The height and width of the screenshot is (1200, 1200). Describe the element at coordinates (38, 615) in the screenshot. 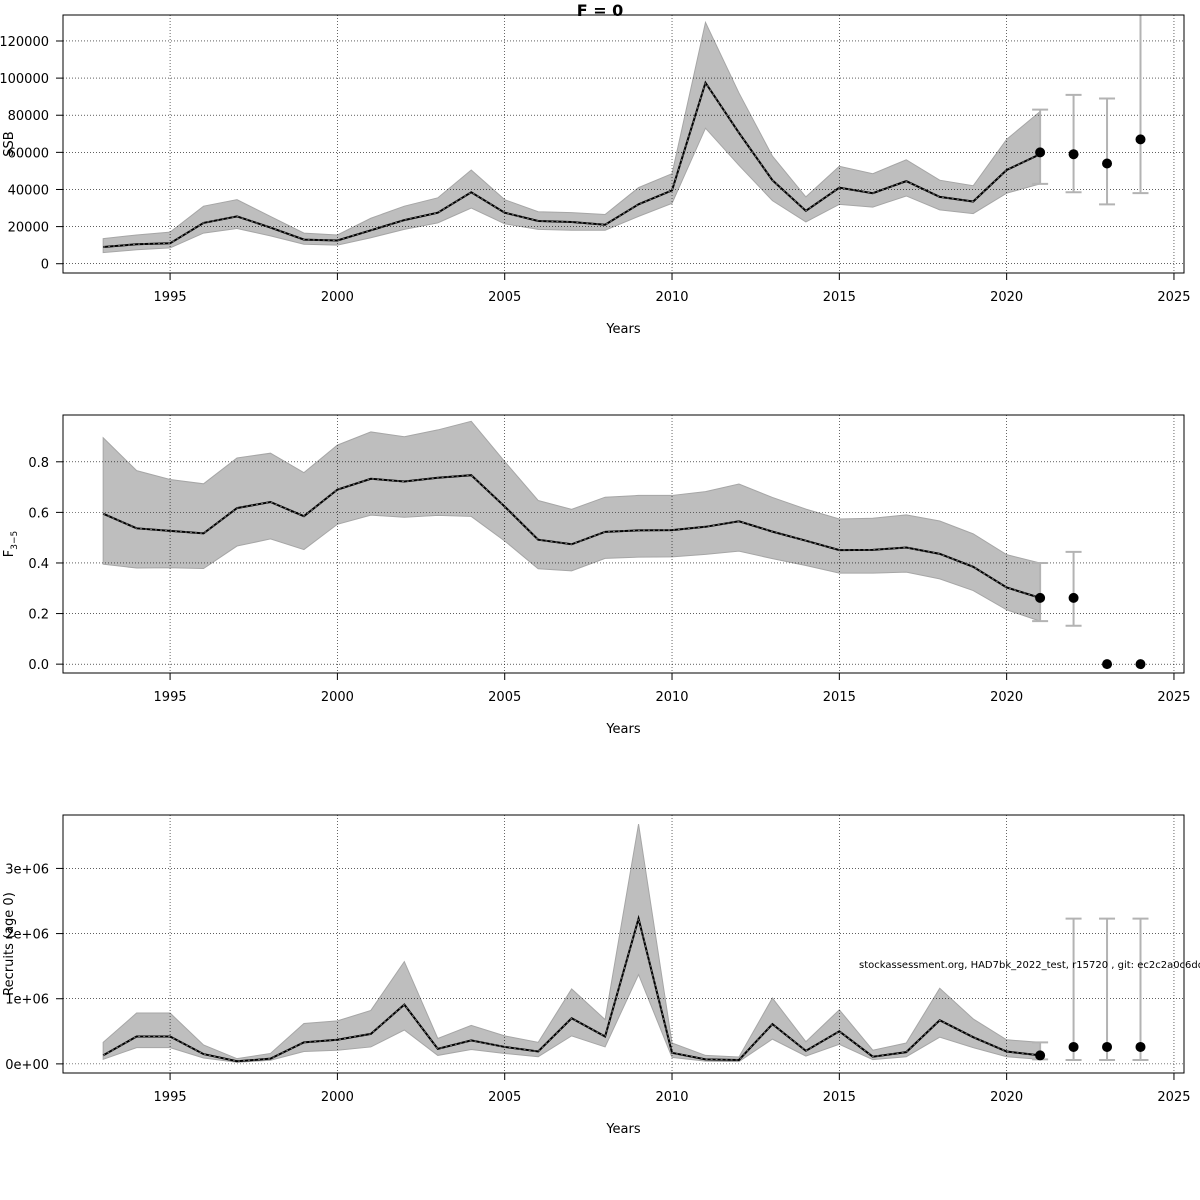

I see `y-tick-label: 0.2` at that location.